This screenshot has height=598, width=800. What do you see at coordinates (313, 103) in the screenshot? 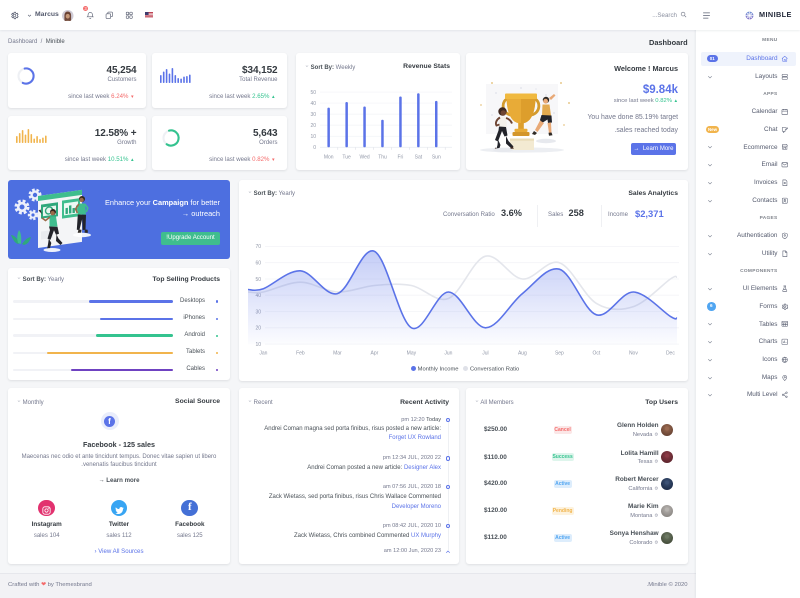
I see `svg-text: 40` at bounding box center [313, 103].